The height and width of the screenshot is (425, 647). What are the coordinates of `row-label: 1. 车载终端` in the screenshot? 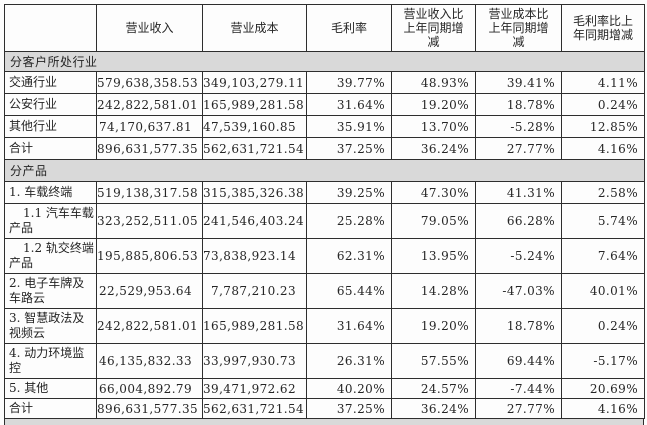 It's located at (50, 192).